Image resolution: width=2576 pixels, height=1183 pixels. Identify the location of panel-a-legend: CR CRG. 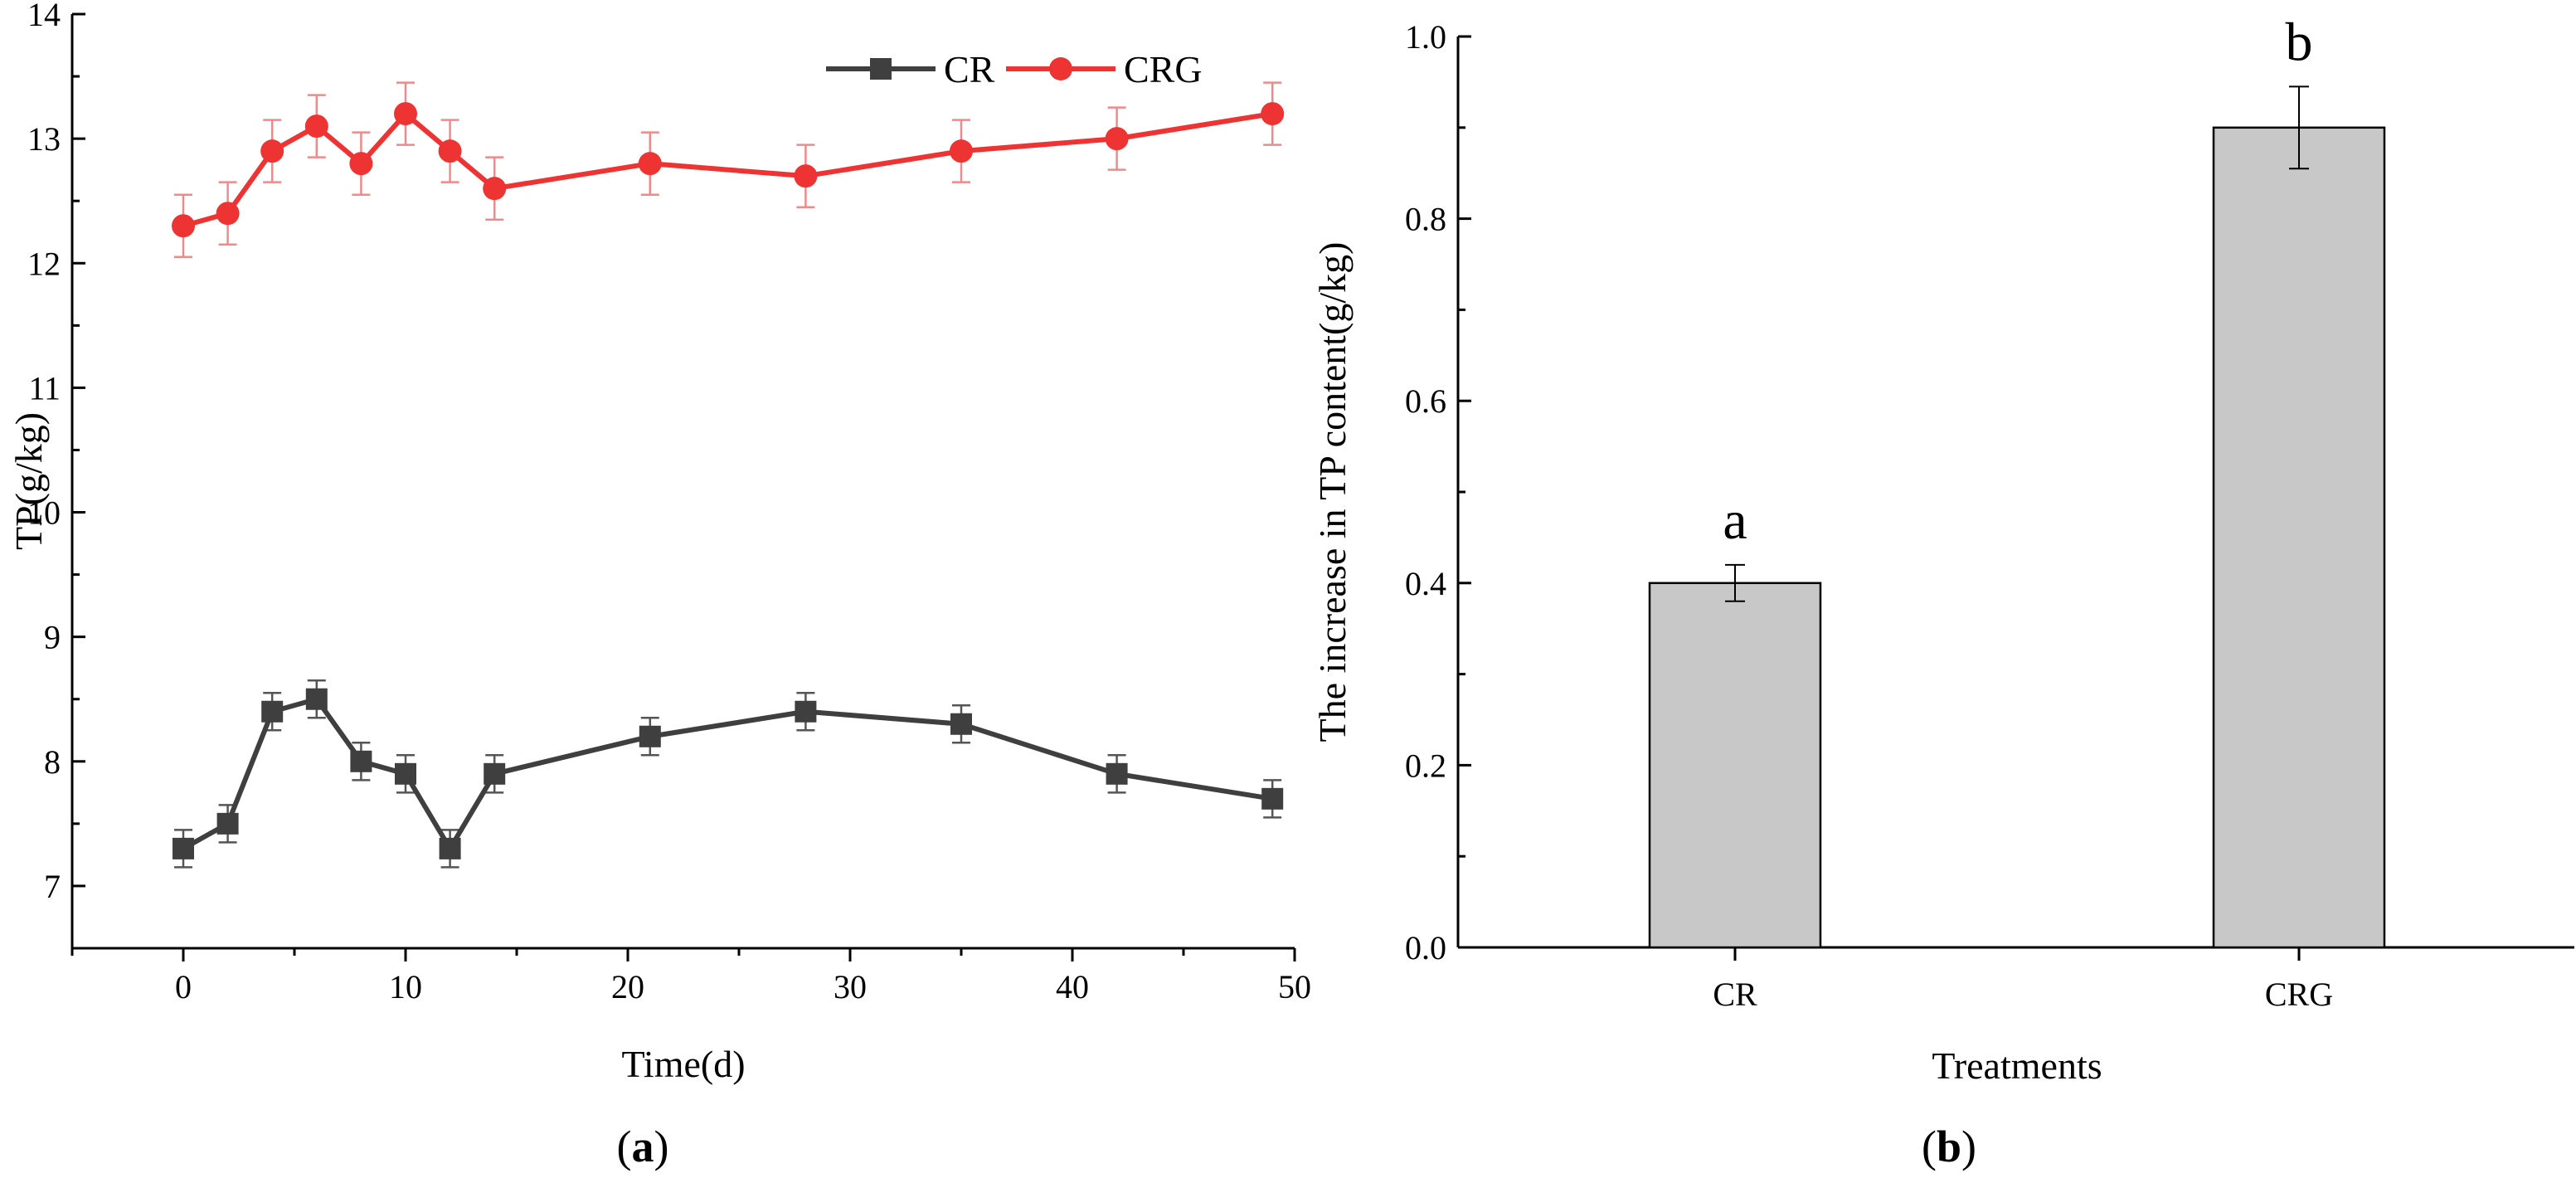
(1014, 69).